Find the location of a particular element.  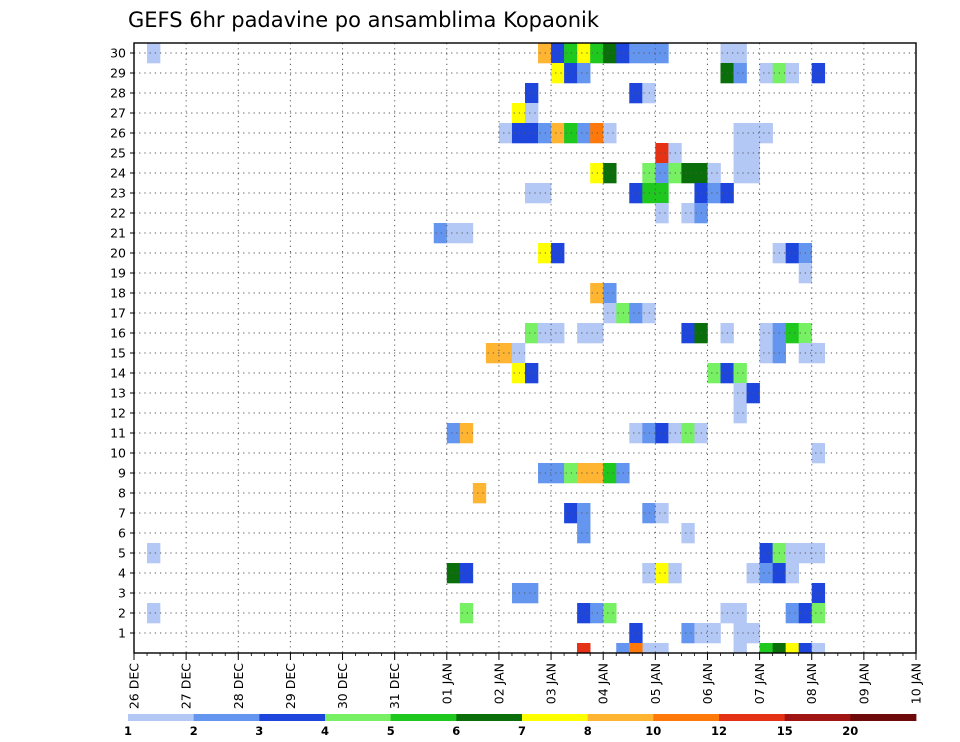

y-tick-label: 20 is located at coordinates (118, 253).